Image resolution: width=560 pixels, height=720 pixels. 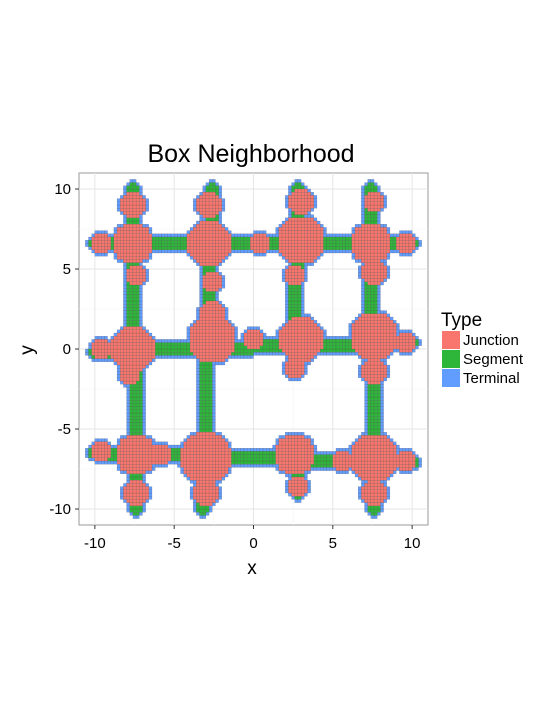 What do you see at coordinates (62, 189) in the screenshot?
I see `y-tick-label: 10` at bounding box center [62, 189].